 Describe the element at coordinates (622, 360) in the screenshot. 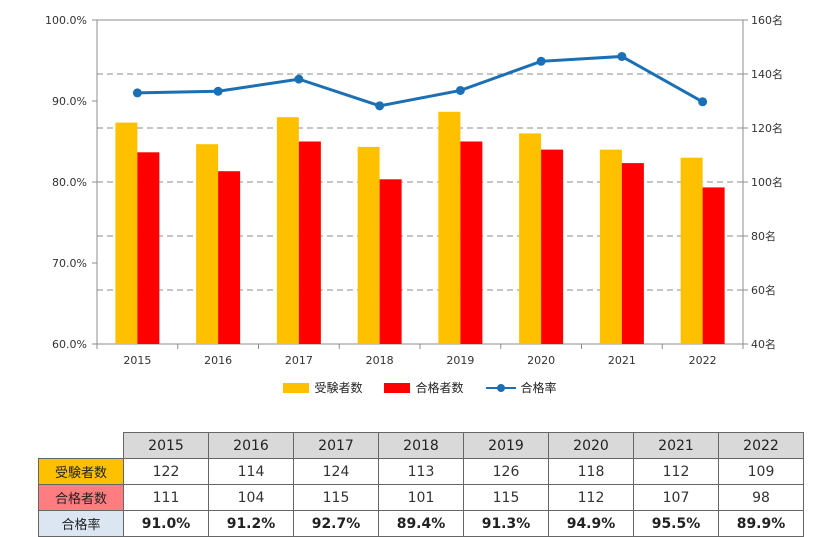

I see `x-axis-tick-label: 2021` at that location.